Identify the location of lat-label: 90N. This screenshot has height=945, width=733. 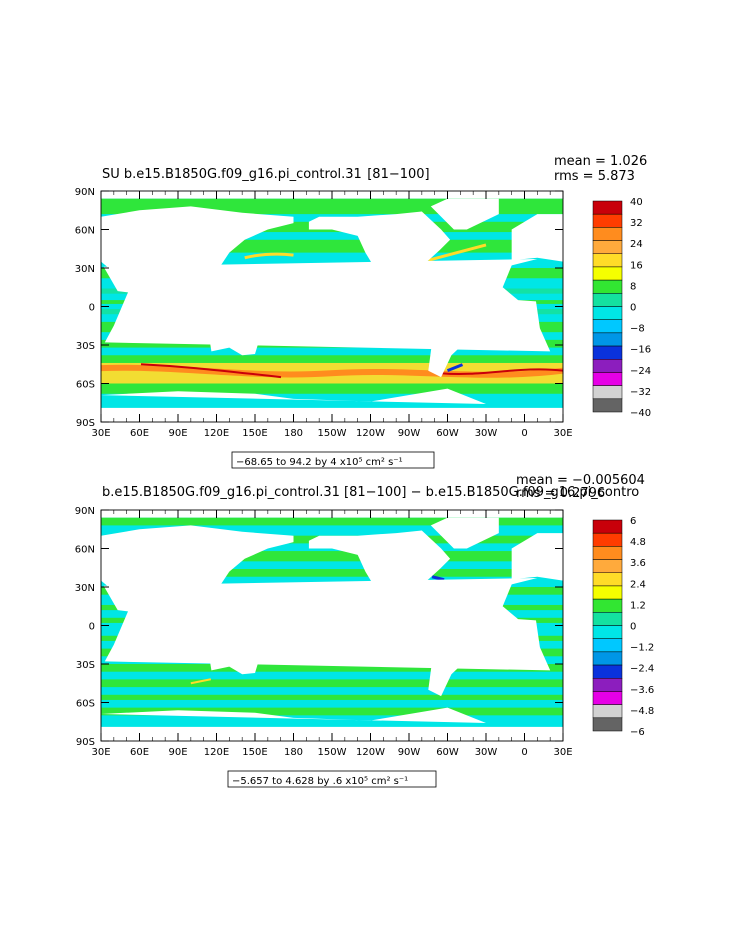
(85, 511).